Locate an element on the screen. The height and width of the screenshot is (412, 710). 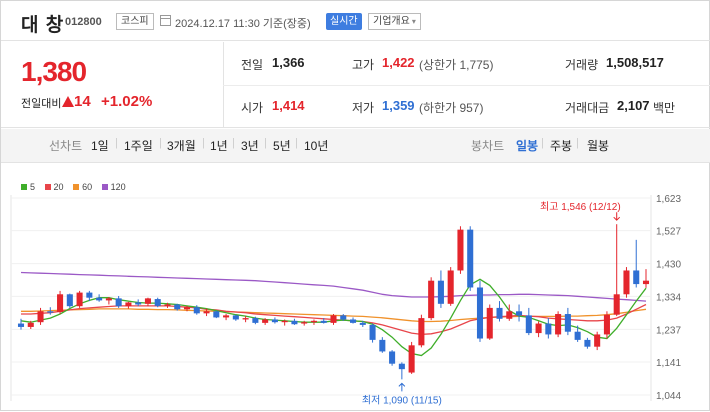
tab-monthly: 월봉 is located at coordinates (598, 146).